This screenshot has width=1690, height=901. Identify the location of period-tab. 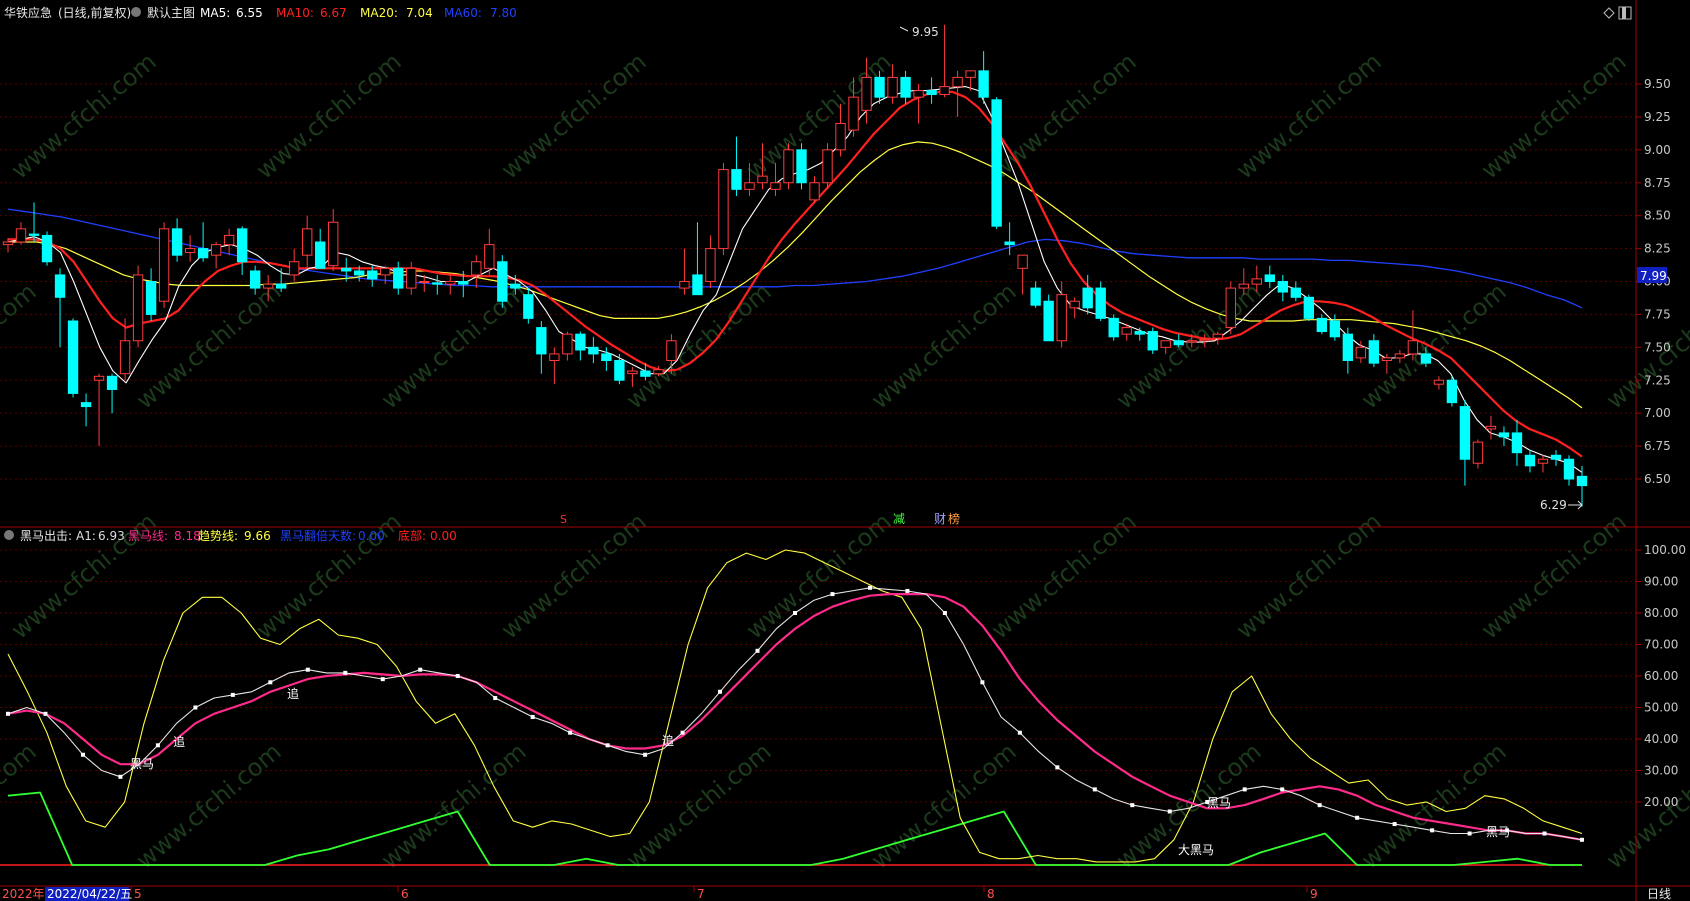
(1663, 894).